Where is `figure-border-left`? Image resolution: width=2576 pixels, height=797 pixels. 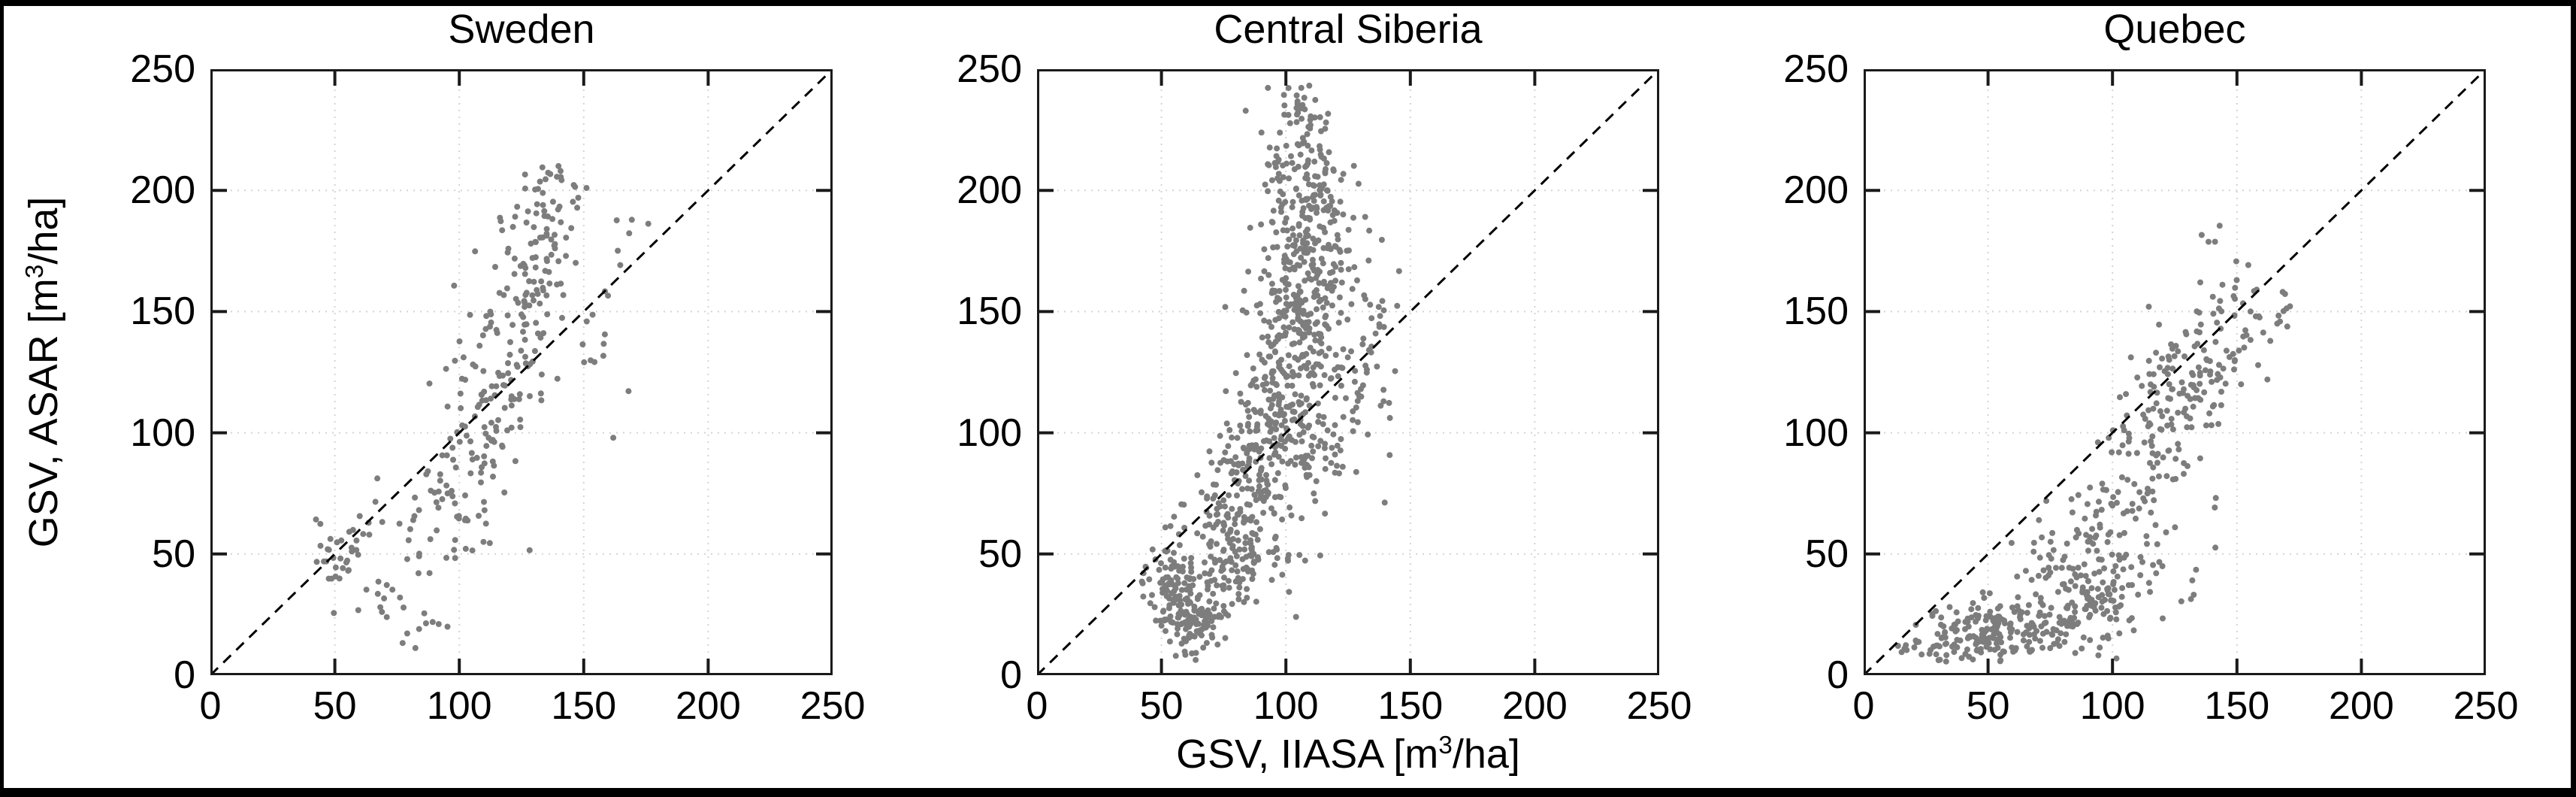
figure-border-left is located at coordinates (2, 398).